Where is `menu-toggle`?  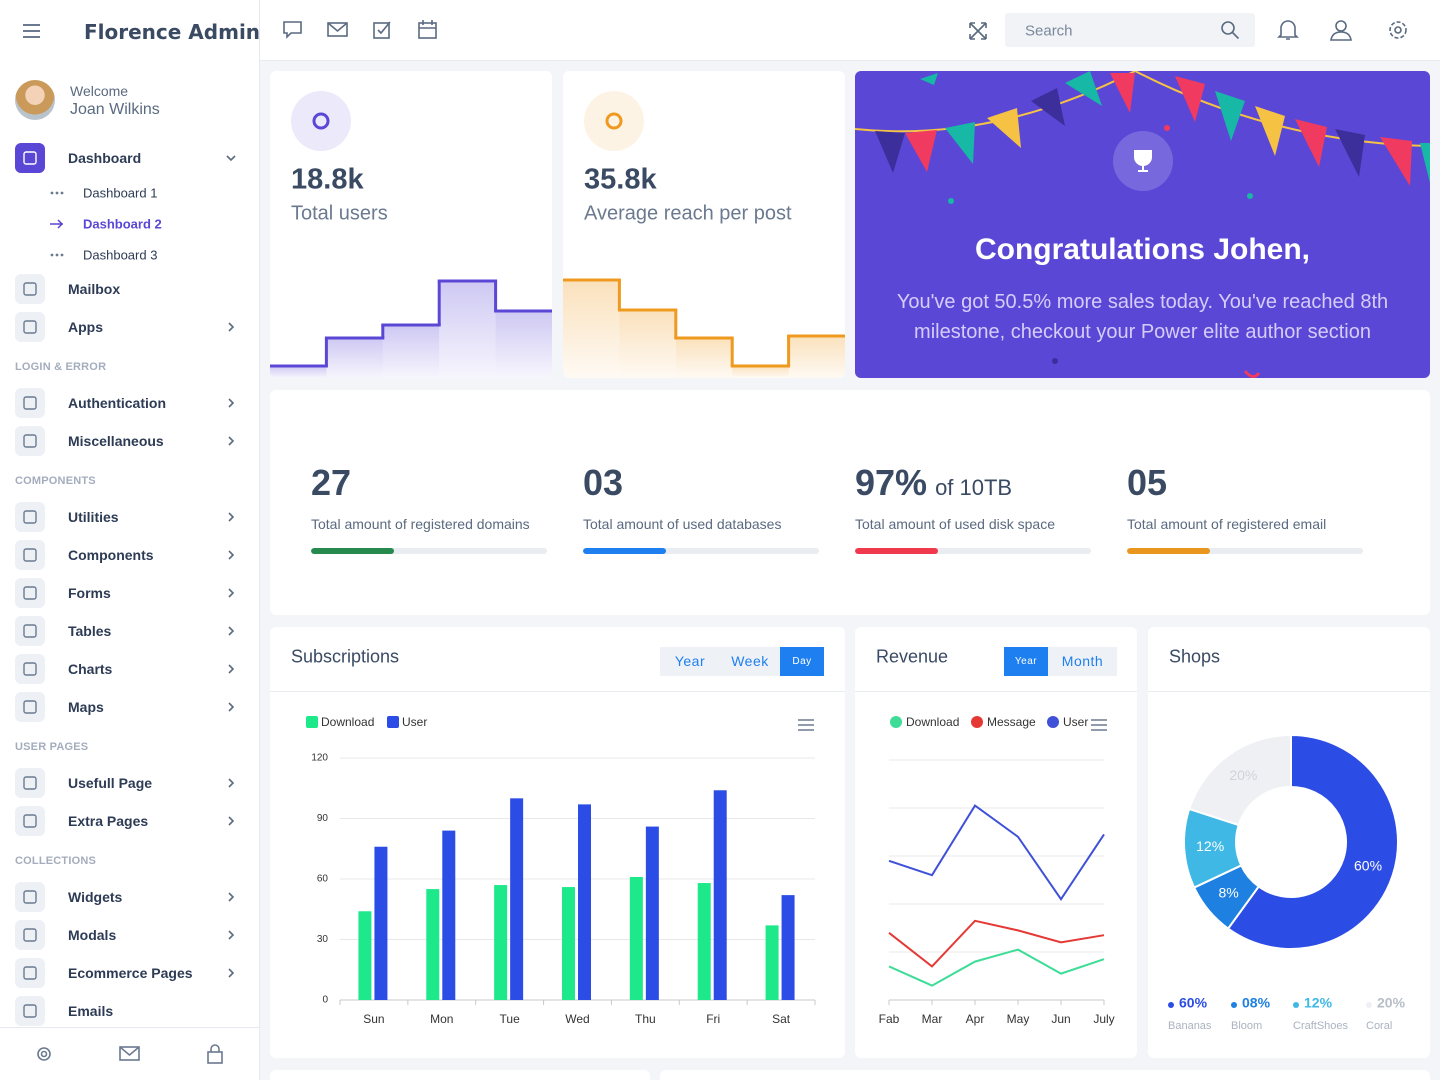
menu-toggle is located at coordinates (32, 31).